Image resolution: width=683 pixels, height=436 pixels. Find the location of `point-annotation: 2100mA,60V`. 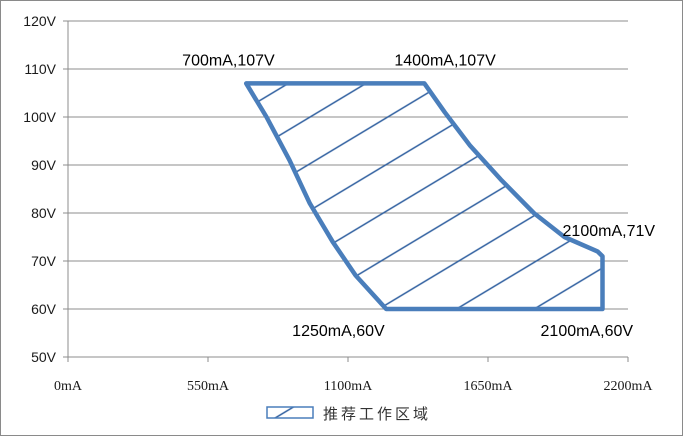

point-annotation: 2100mA,60V is located at coordinates (587, 331).